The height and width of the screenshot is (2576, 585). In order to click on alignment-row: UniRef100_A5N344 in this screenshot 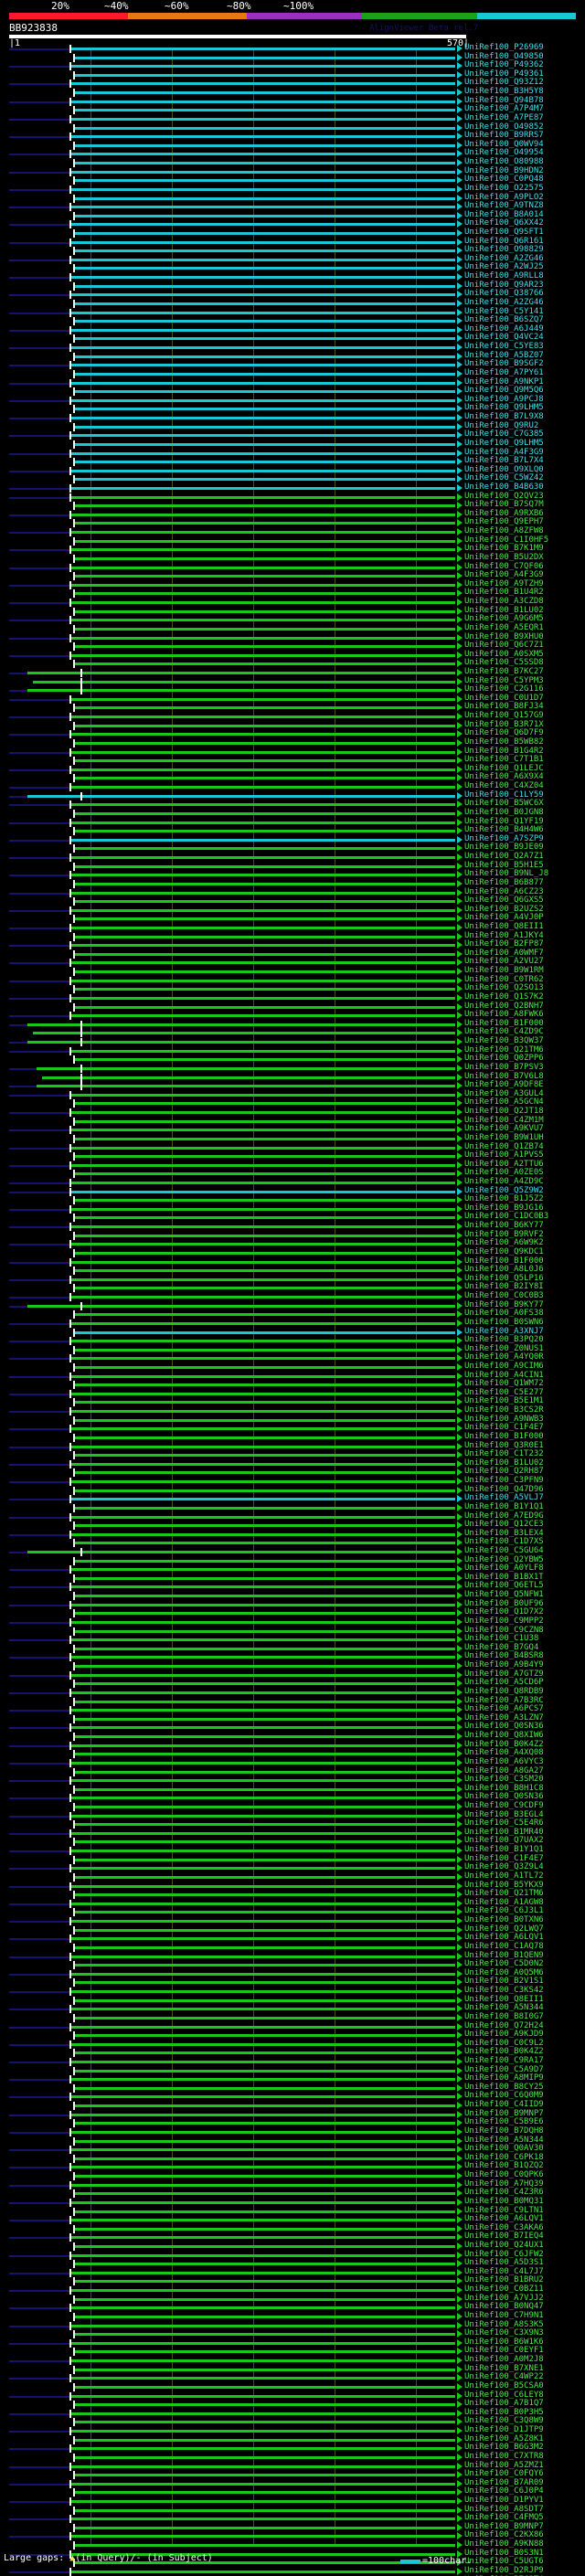, I will do `click(293, 2141)`.